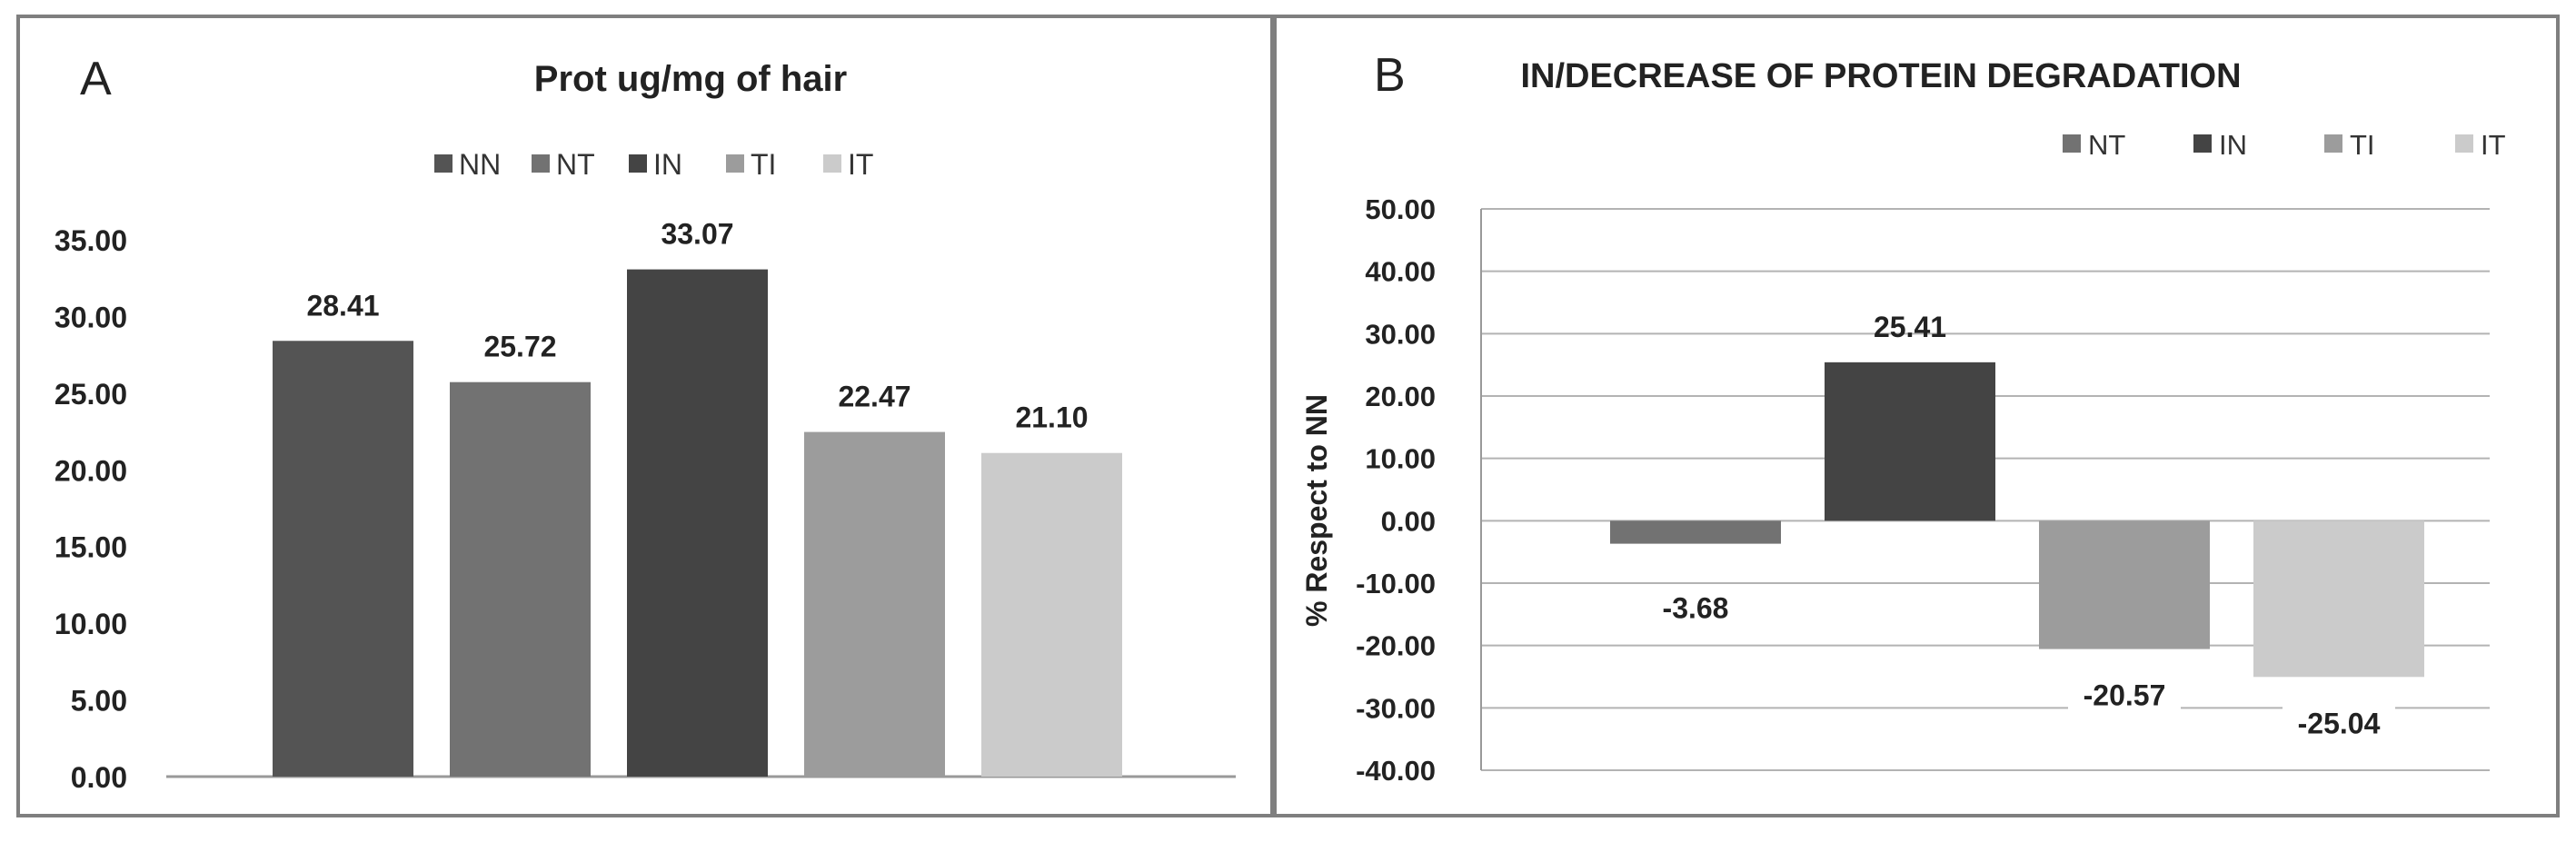 The height and width of the screenshot is (842, 2576). Describe the element at coordinates (2333, 144) in the screenshot. I see `panel-b-legend-swatch-ti` at that location.